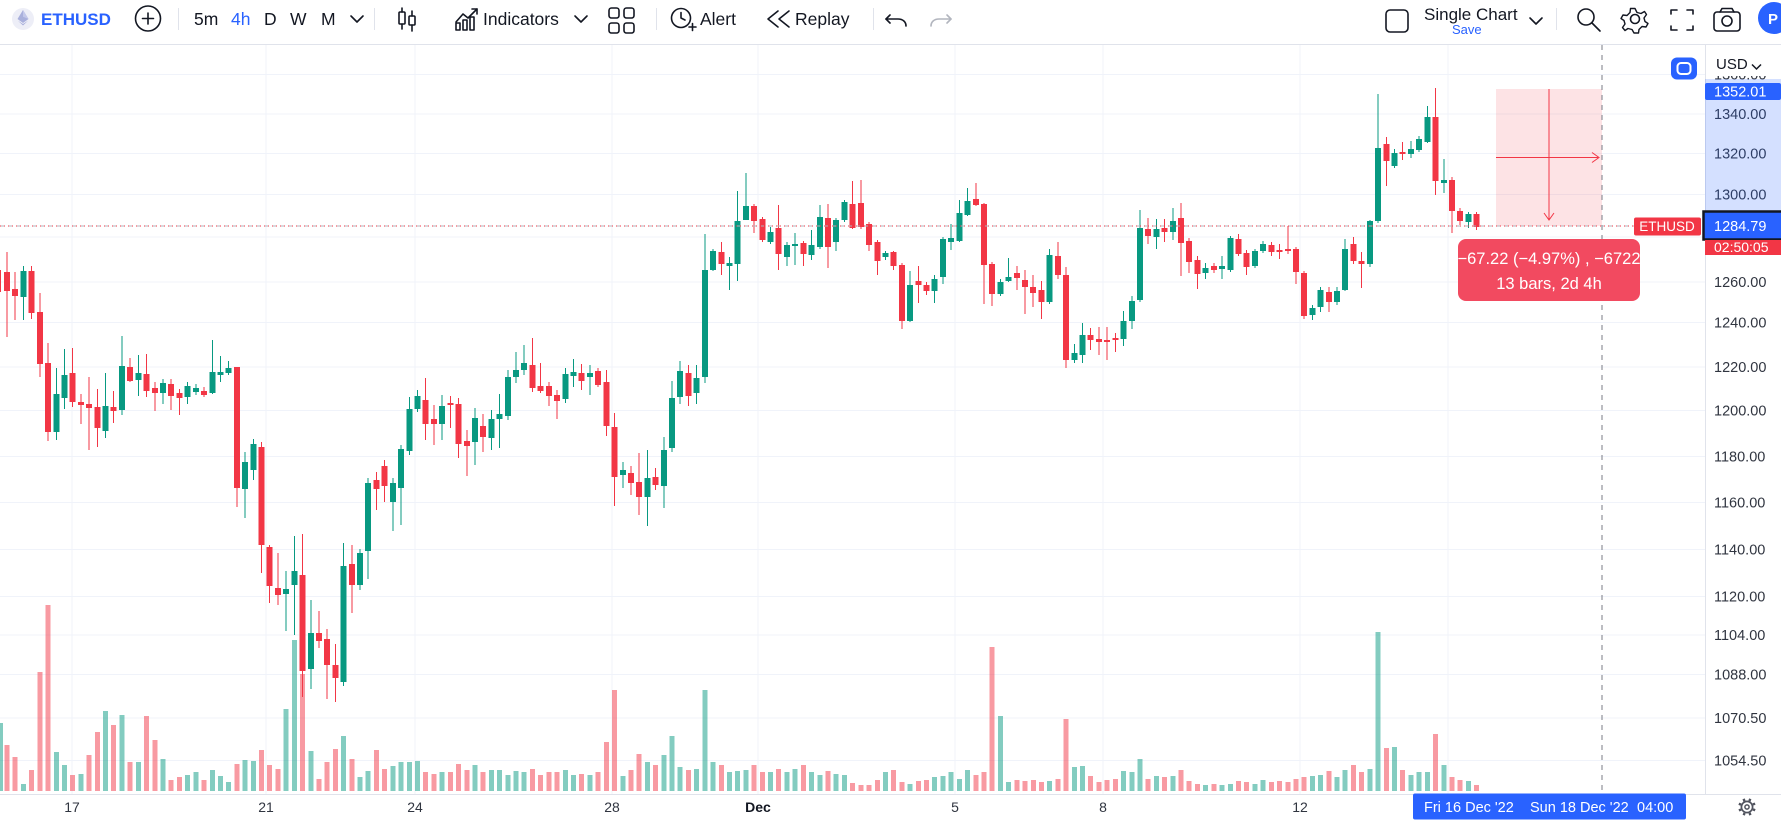 Image resolution: width=1781 pixels, height=828 pixels. Describe the element at coordinates (1579, 808) in the screenshot. I see `svg-text: Sun 18 Dec '22` at that location.